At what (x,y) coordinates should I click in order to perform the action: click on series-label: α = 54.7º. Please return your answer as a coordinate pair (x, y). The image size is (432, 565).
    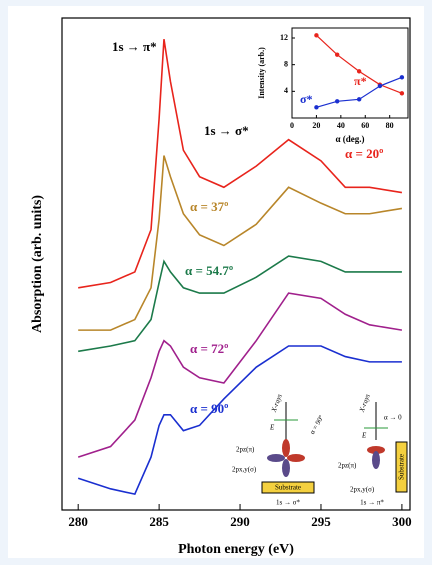
    Looking at the image, I should click on (209, 270).